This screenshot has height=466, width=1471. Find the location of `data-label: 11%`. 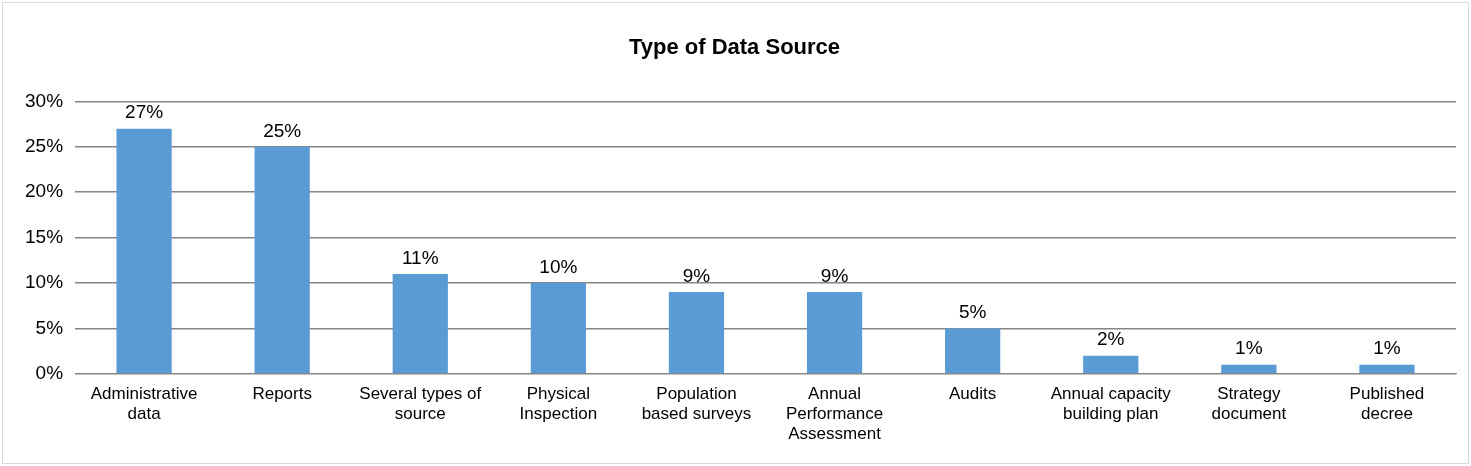

data-label: 11% is located at coordinates (420, 257).